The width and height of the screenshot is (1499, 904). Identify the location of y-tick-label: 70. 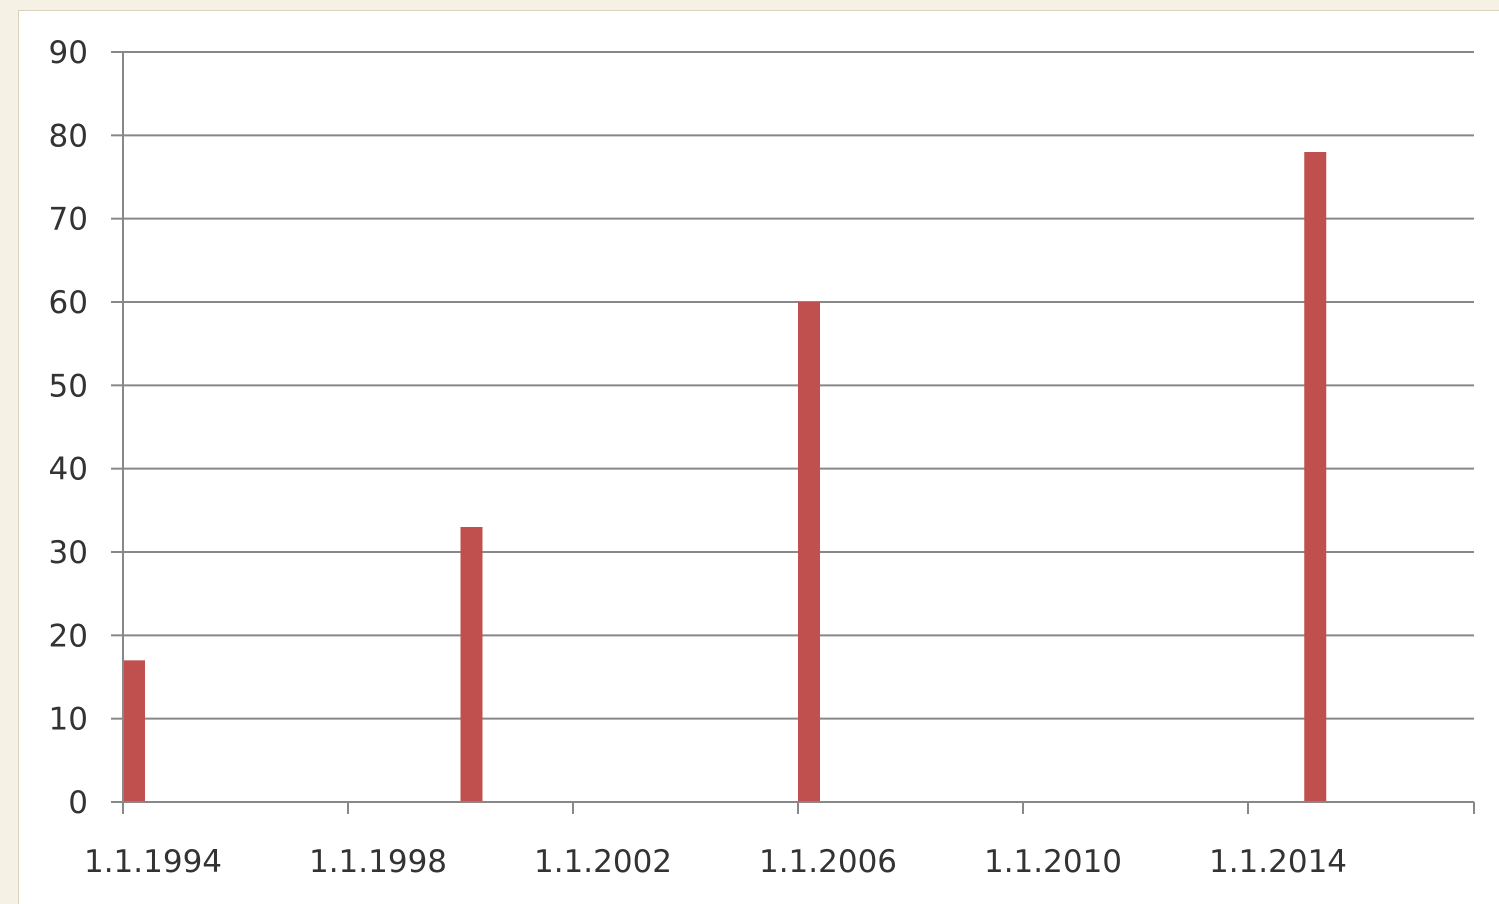
(68, 220).